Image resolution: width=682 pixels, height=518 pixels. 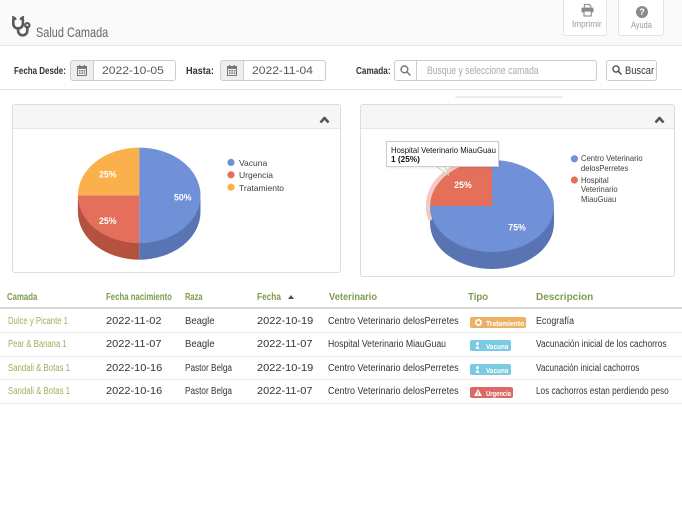 I want to click on svg-text: 75%, so click(x=517, y=228).